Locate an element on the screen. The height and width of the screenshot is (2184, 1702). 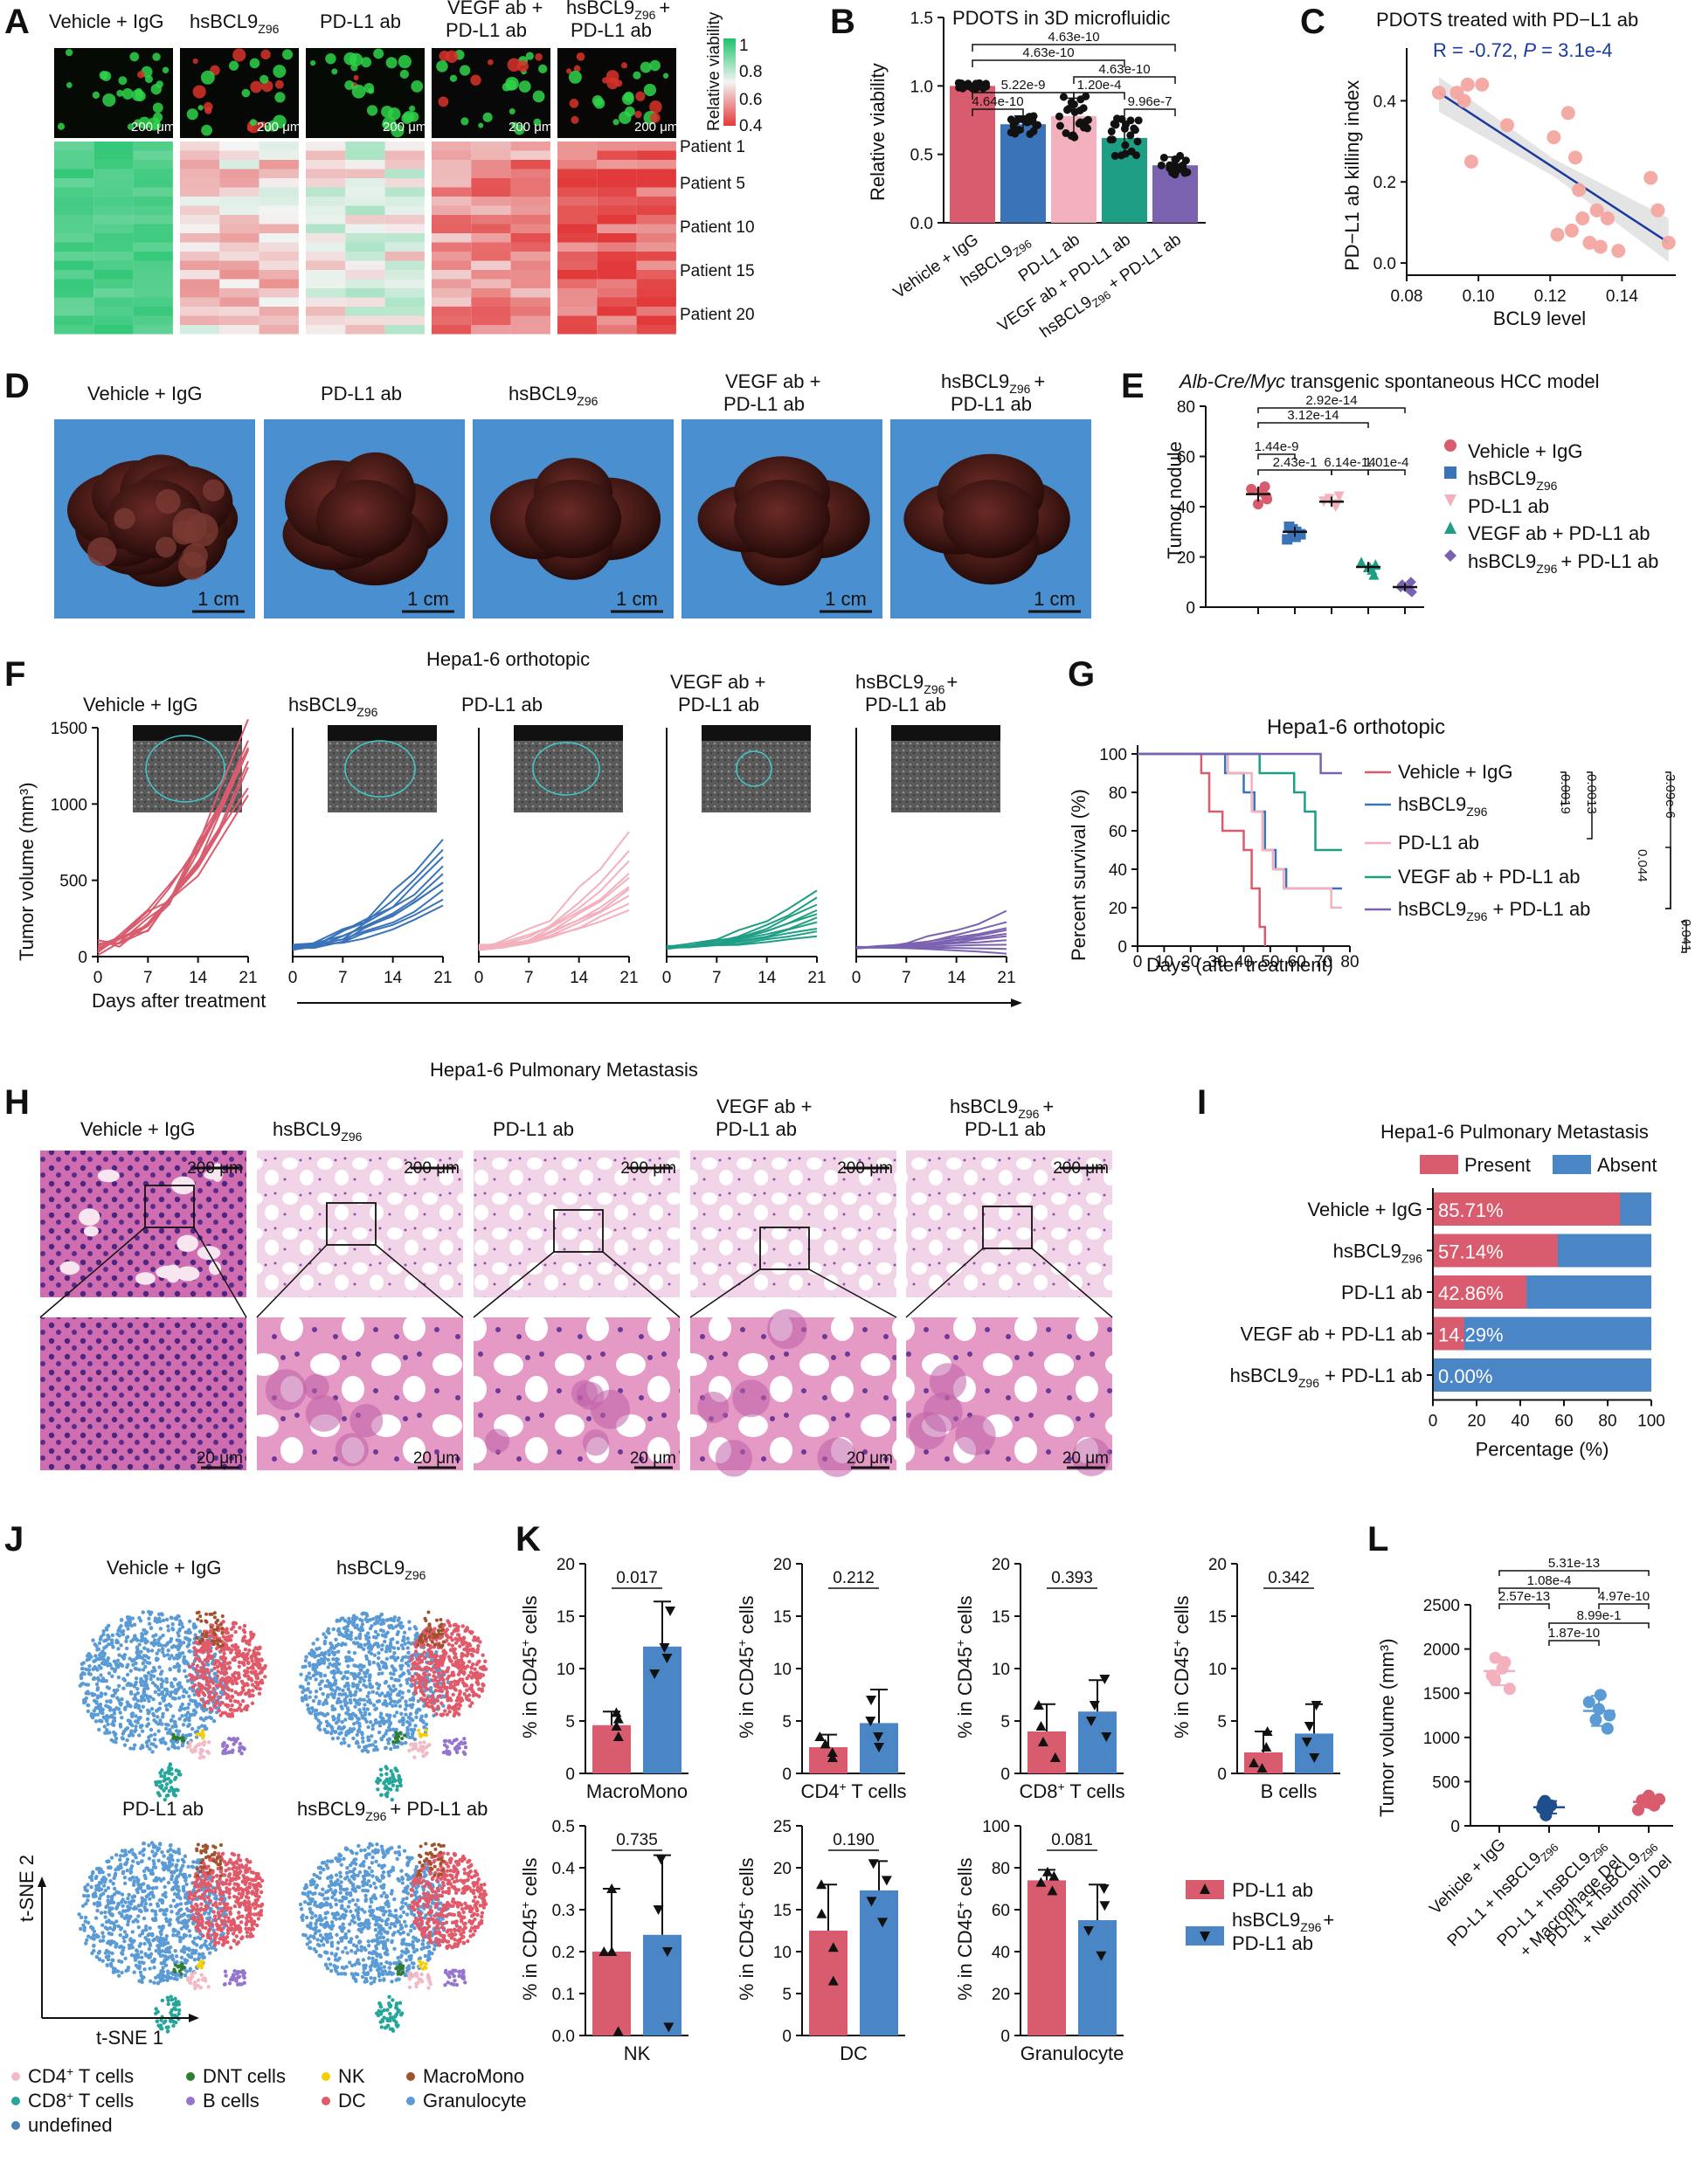
h-scale-label-bottom: 20 μm is located at coordinates (870, 1458).